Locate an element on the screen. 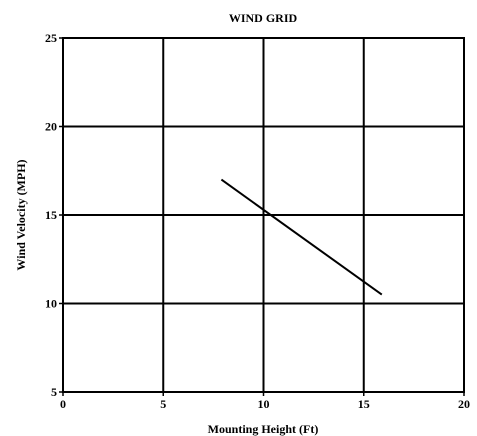  y-tick-label-2: 15 is located at coordinates (51, 215).